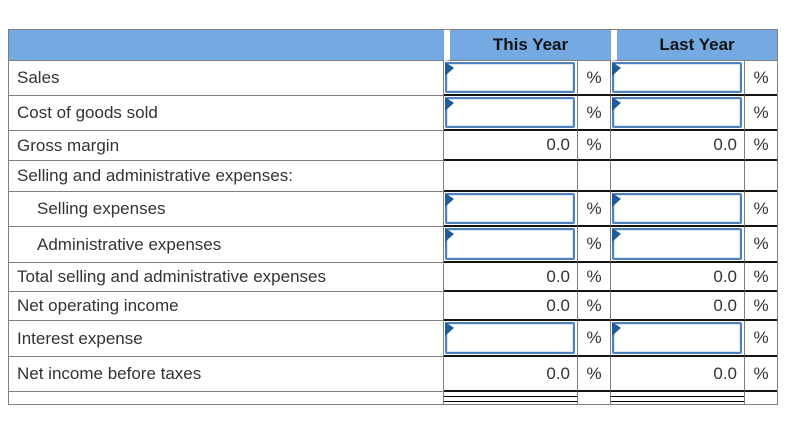 This screenshot has width=801, height=422. Describe the element at coordinates (678, 374) in the screenshot. I see `value-net-income-before-taxes-last-year: 0.0` at that location.